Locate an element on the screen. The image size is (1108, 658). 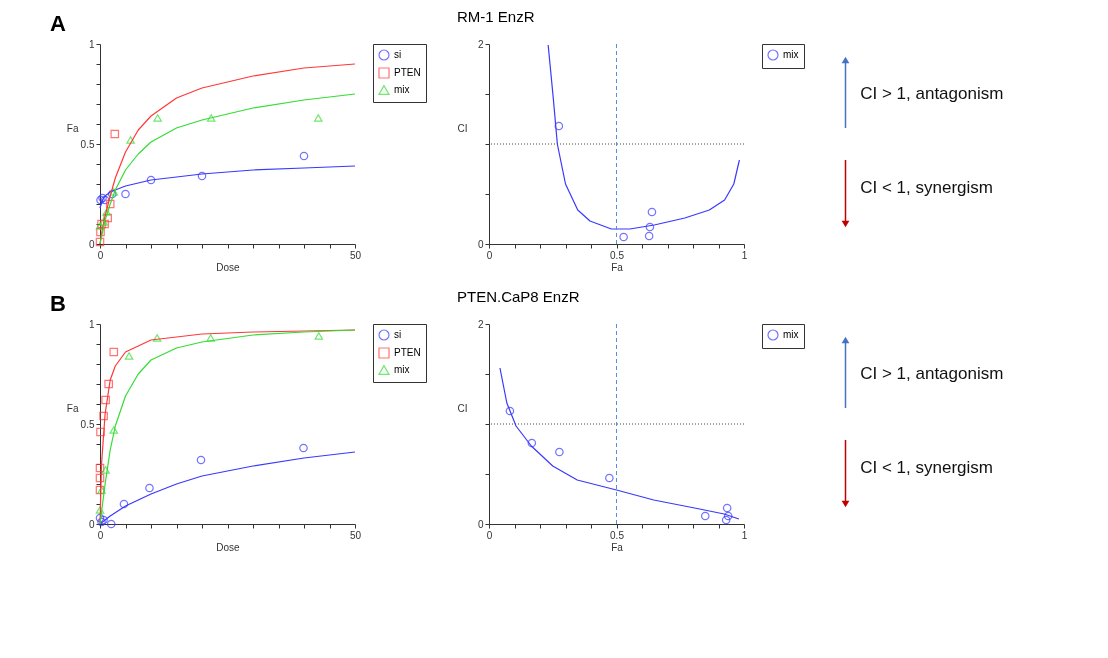
text: B is located at coordinates (58, 303).